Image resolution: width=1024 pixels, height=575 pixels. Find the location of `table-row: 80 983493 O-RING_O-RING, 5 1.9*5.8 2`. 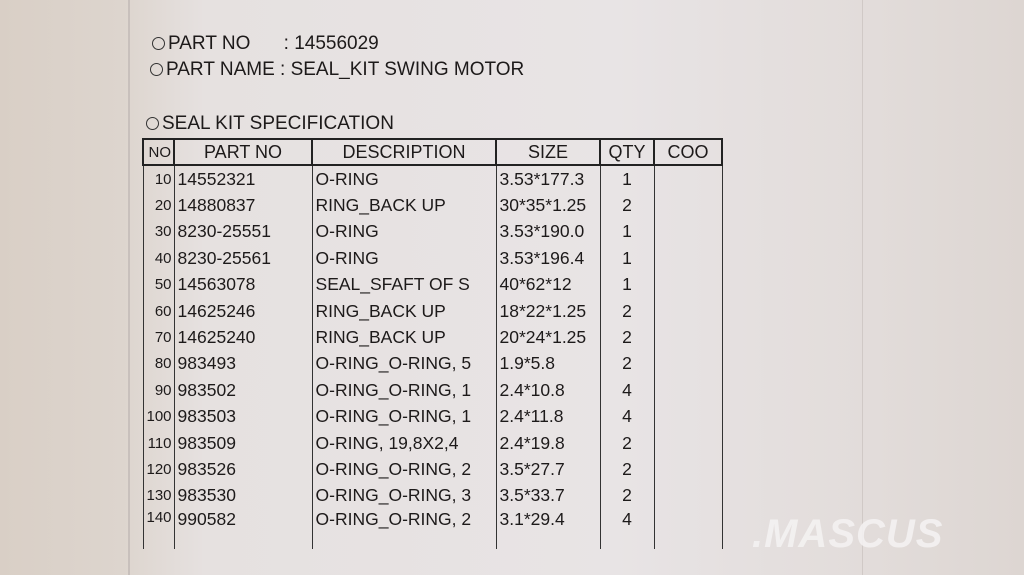

table-row: 80 983493 O-RING_O-RING, 5 1.9*5.8 2 is located at coordinates (432, 364).